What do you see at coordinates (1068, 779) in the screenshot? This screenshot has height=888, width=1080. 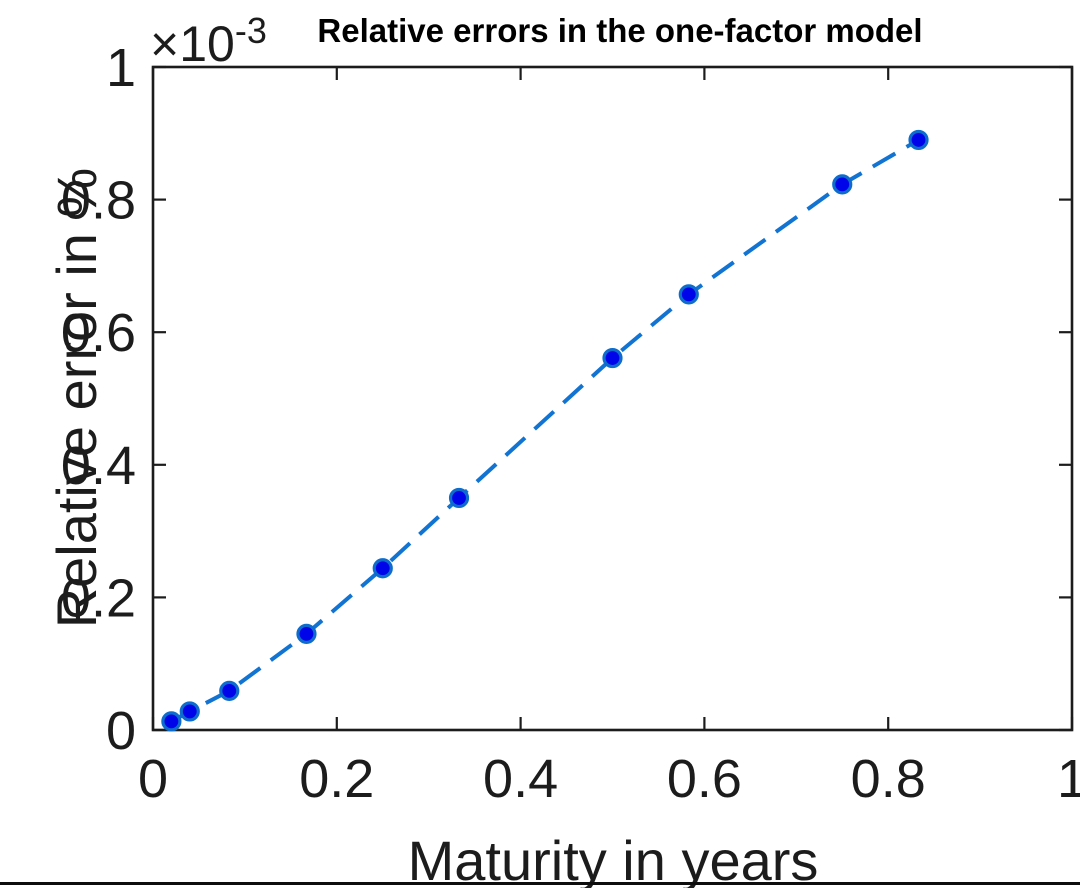 I see `x-tick-label: 1` at bounding box center [1068, 779].